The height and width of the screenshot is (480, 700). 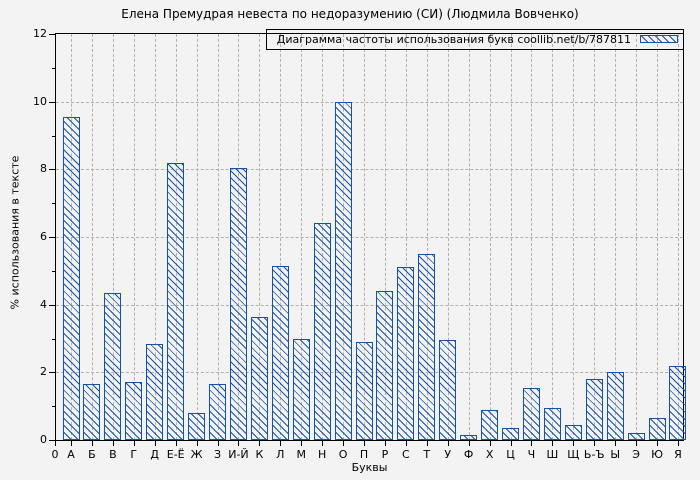 I want to click on bar-Х, so click(x=490, y=424).